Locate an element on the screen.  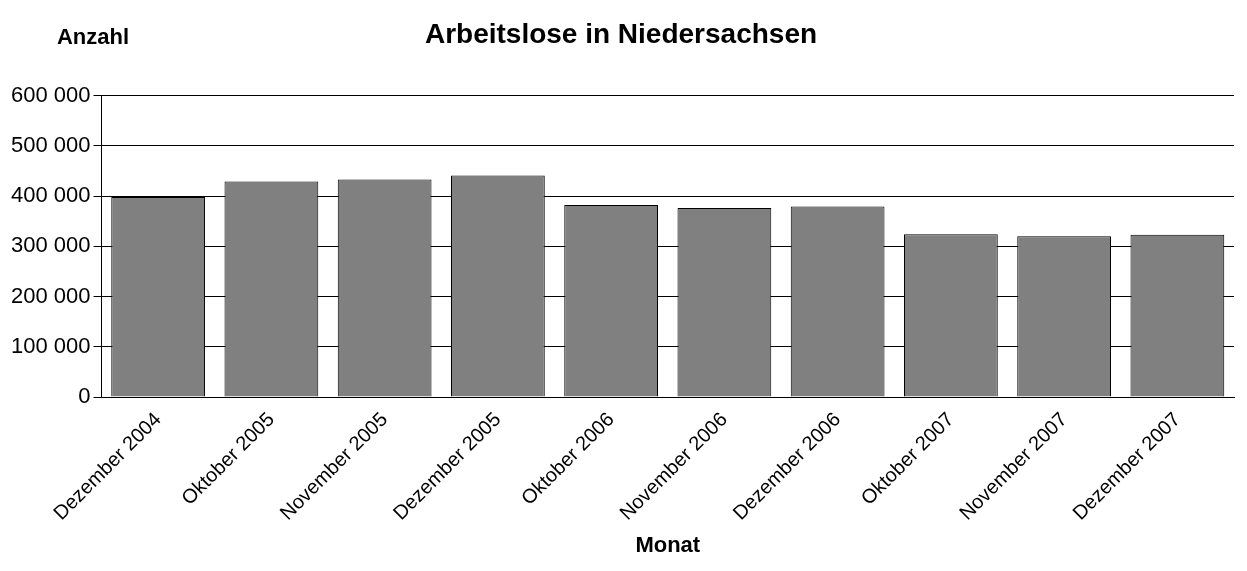
y-tick-label: 600 000 is located at coordinates (50, 94).